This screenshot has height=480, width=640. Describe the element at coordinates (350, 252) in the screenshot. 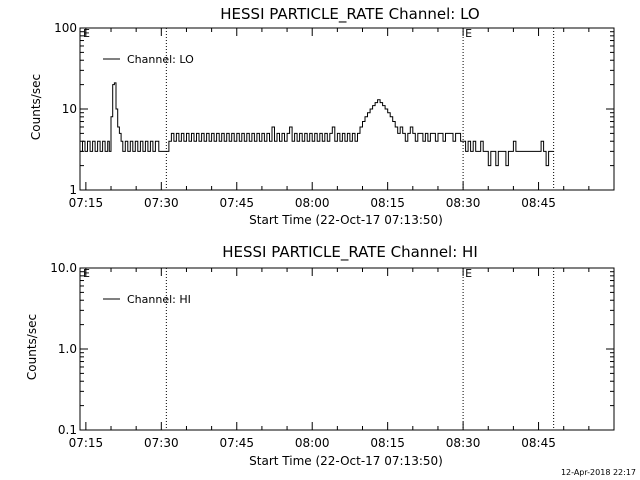

I see `chart-title: HESSI PARTICLE_RATE Channel: HI` at that location.